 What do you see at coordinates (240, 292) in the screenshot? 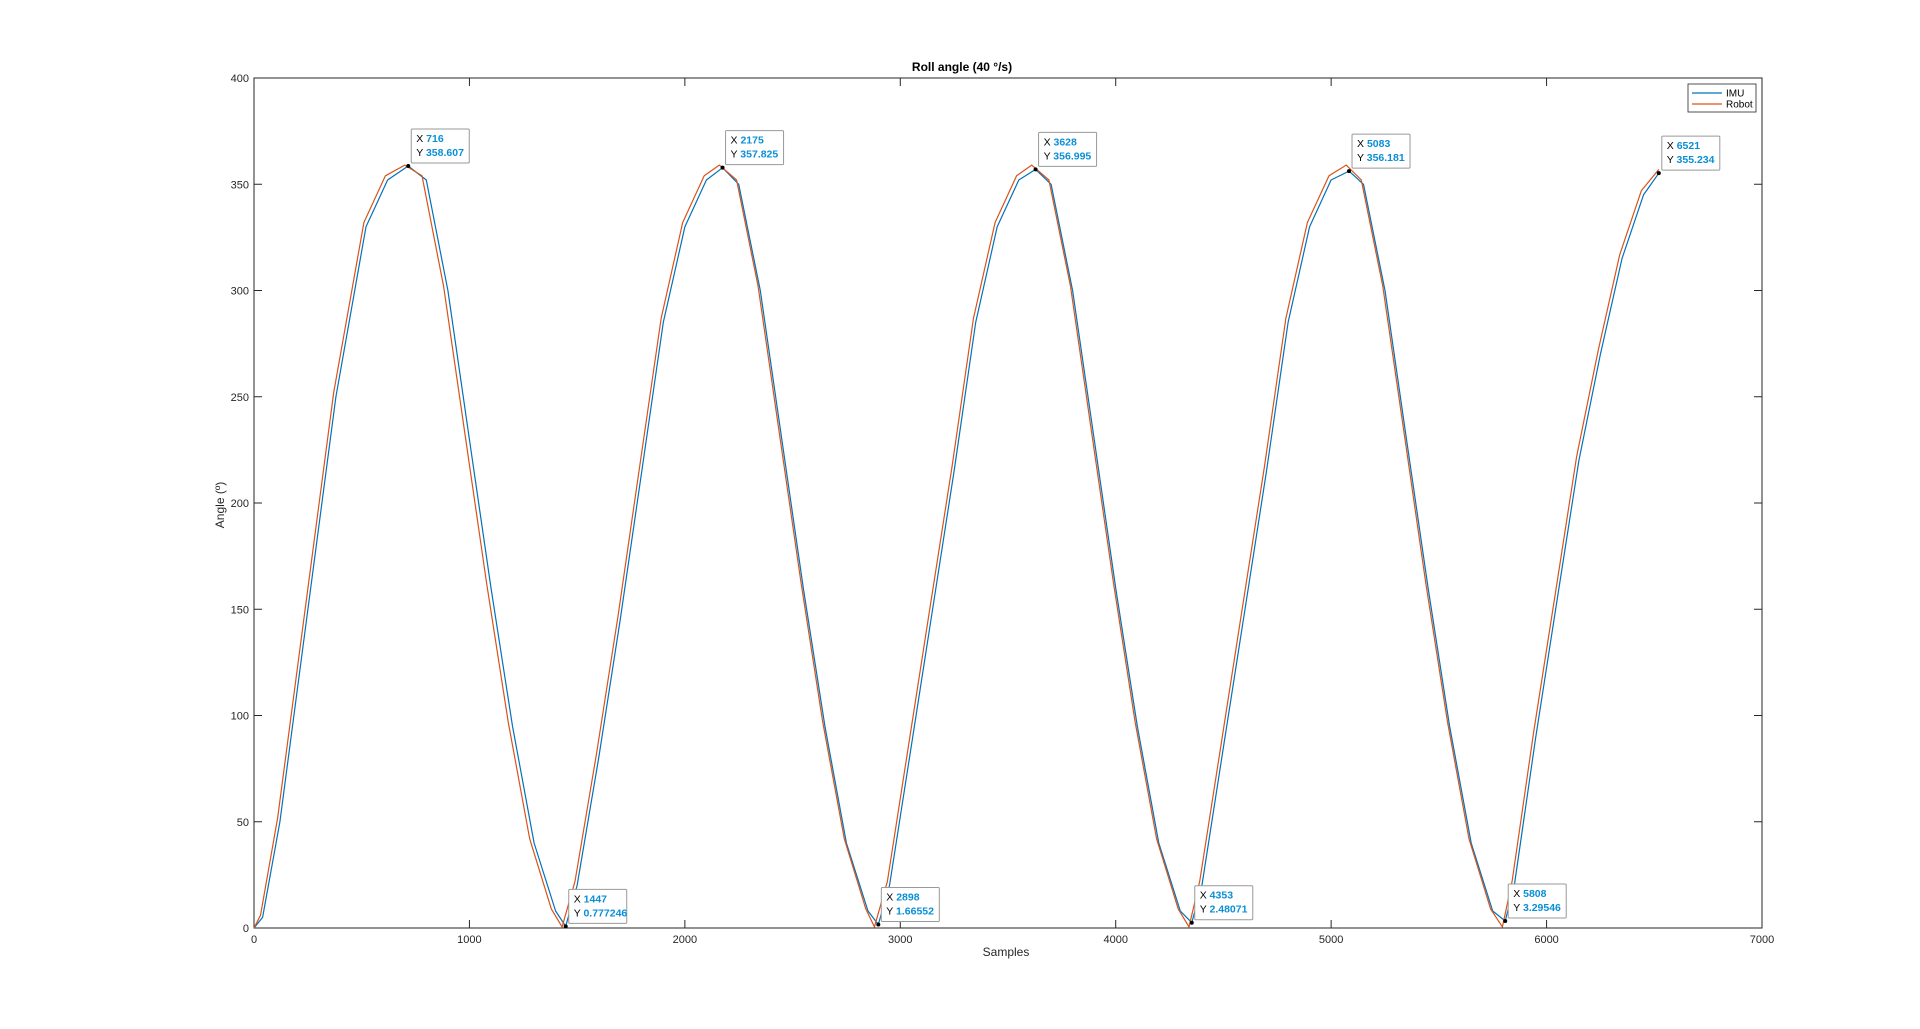
I see `y-tick-label: 300` at bounding box center [240, 292].